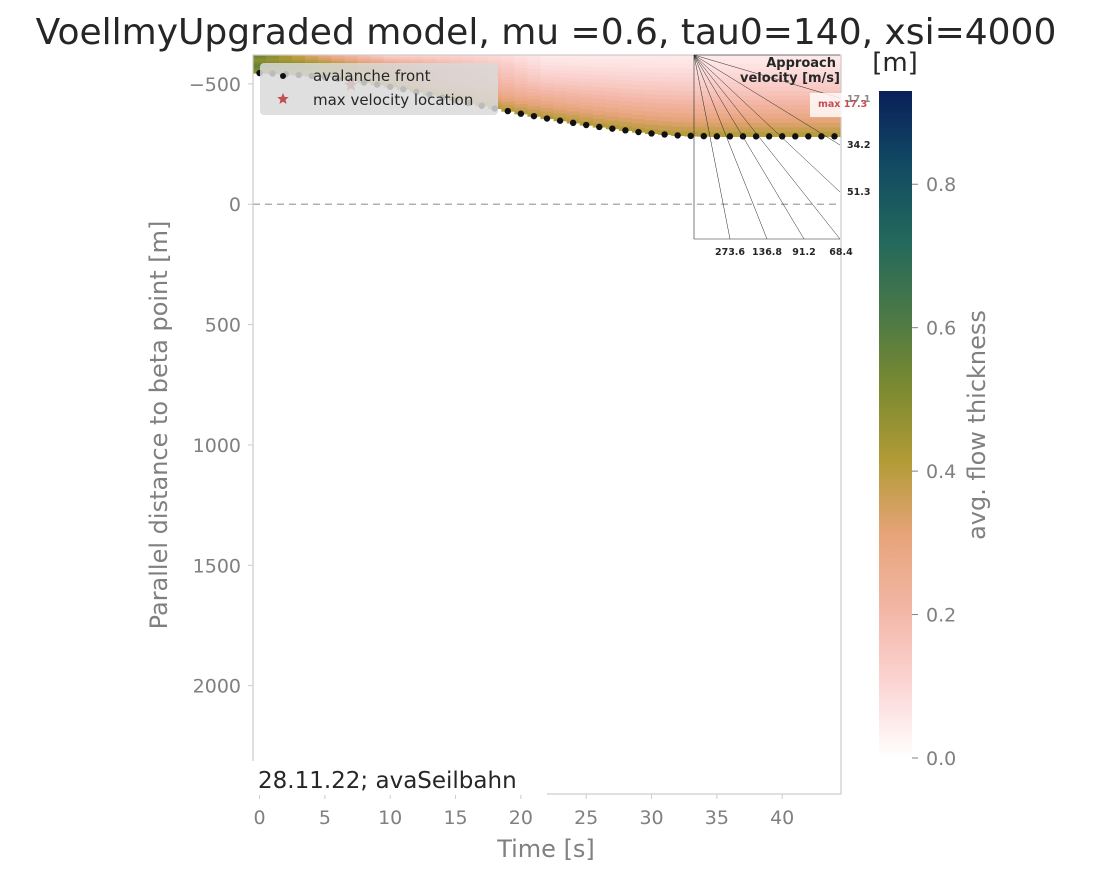 This screenshot has width=1093, height=875. I want to click on y-tick-label: 500, so click(223, 326).